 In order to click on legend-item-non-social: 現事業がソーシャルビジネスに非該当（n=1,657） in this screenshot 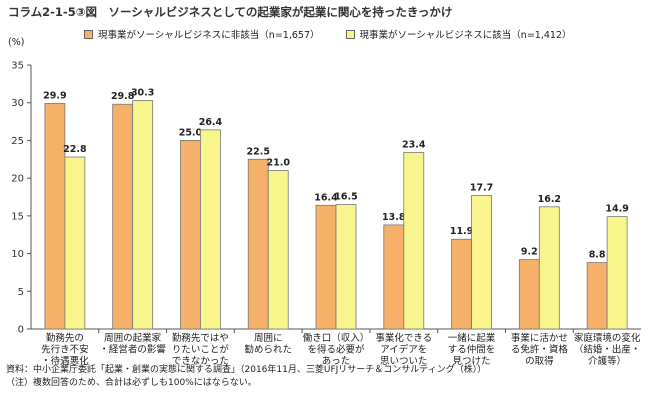, I will do `click(202, 34)`.